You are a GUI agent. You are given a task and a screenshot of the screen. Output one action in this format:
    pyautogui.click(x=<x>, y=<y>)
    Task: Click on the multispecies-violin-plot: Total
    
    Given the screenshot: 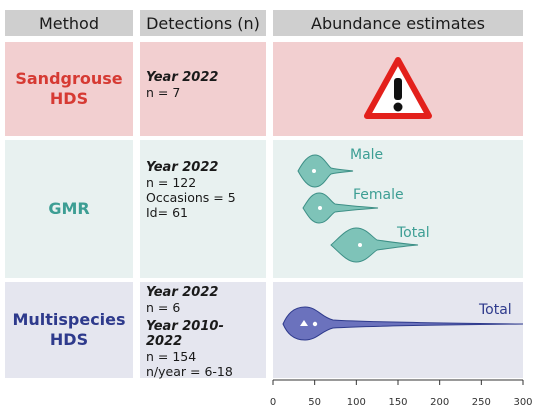 What is the action you would take?
    pyautogui.click(x=403, y=321)
    